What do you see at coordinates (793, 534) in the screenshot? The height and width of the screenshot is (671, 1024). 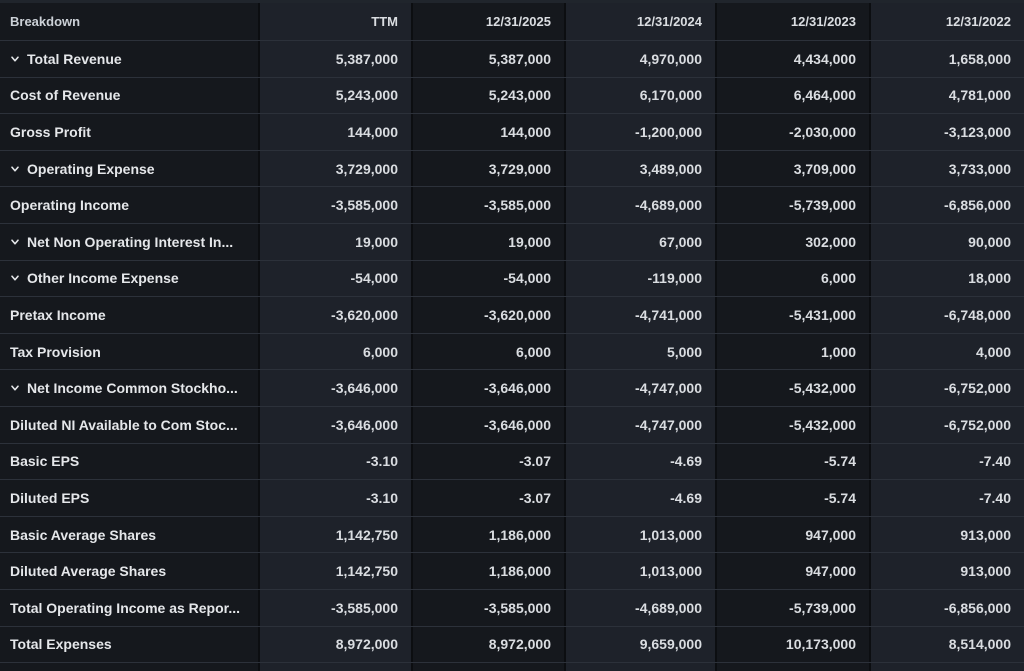 I see `cell-value: 947,000` at bounding box center [793, 534].